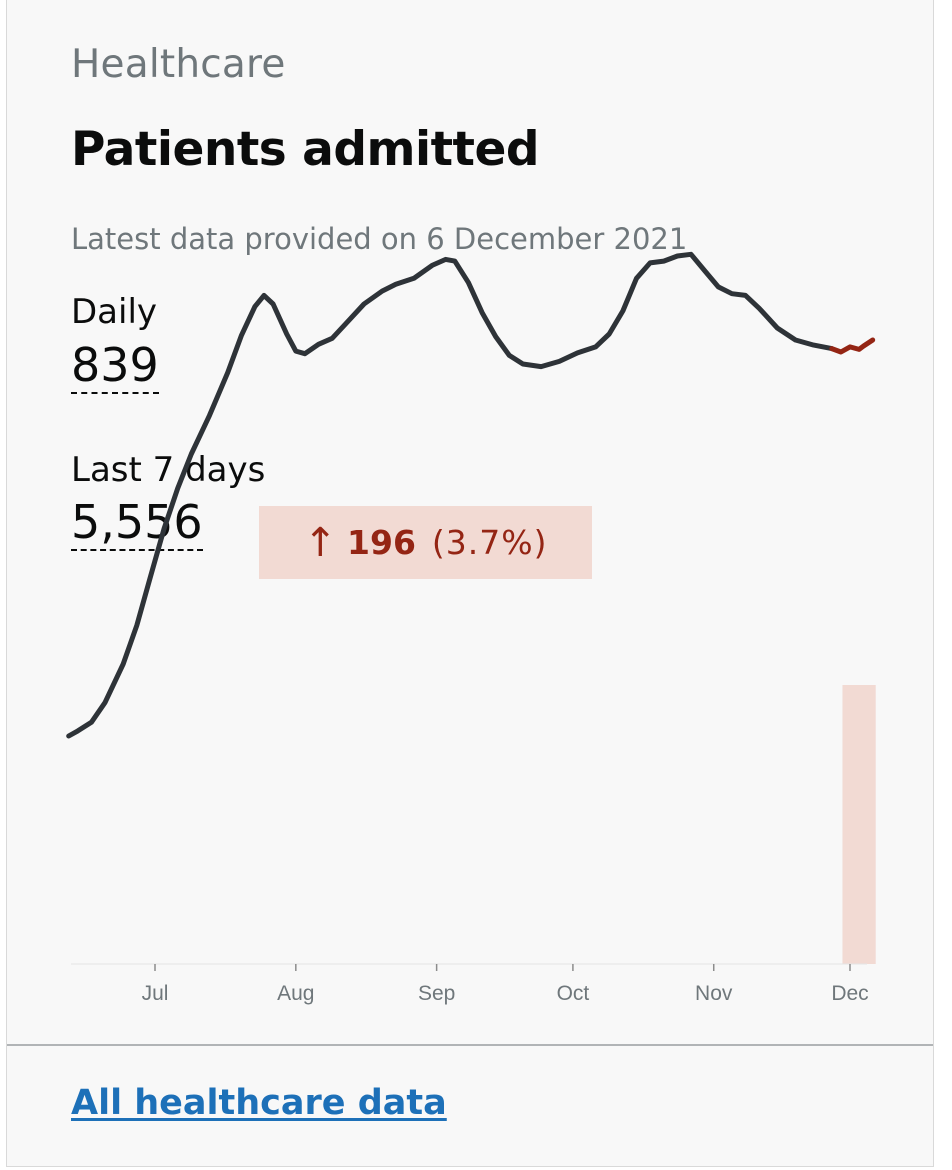 This screenshot has width=952, height=1170. Describe the element at coordinates (379, 239) in the screenshot. I see `last-updated-text: Latest data provided on 6 December 2021` at that location.